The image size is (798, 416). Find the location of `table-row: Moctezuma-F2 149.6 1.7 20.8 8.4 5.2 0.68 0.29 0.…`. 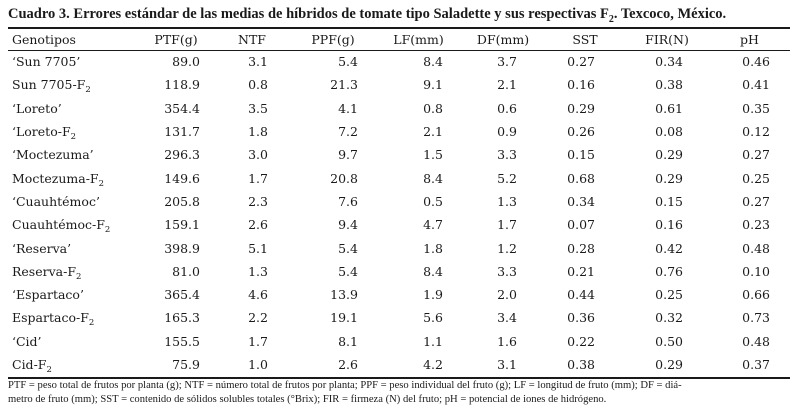

table-row: Moctezuma-F2 149.6 1.7 20.8 8.4 5.2 0.68 0.29 0.… is located at coordinates (399, 177).